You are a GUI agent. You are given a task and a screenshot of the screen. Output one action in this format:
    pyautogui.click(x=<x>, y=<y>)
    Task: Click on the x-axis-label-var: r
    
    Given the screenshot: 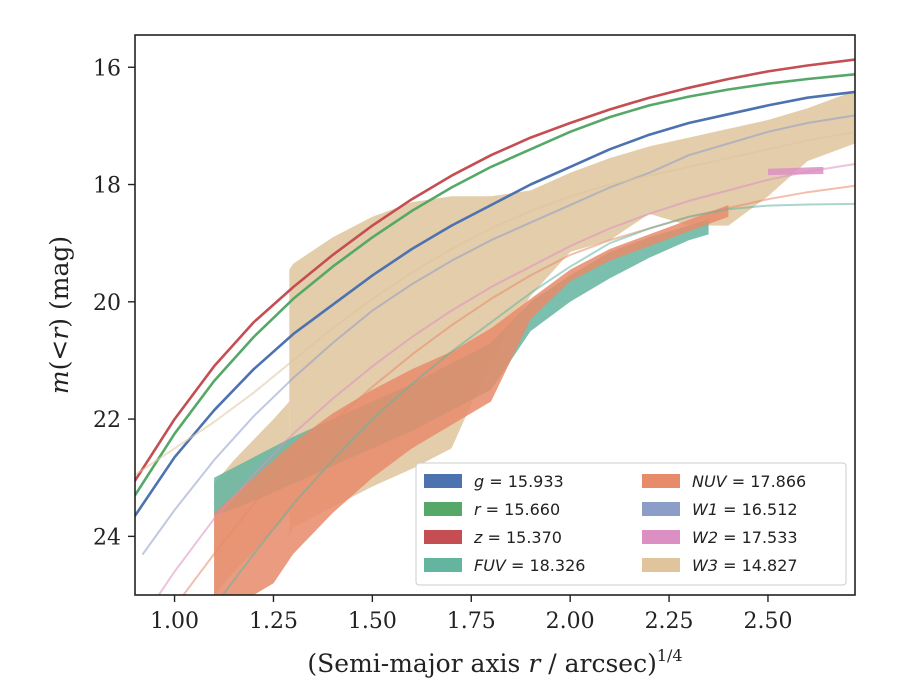 What is the action you would take?
    pyautogui.click(x=535, y=663)
    